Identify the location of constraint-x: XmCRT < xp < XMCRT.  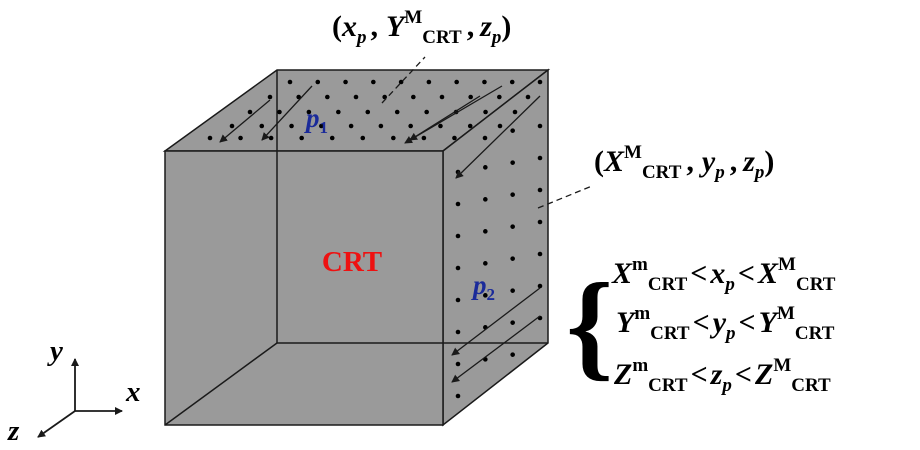
(723, 274).